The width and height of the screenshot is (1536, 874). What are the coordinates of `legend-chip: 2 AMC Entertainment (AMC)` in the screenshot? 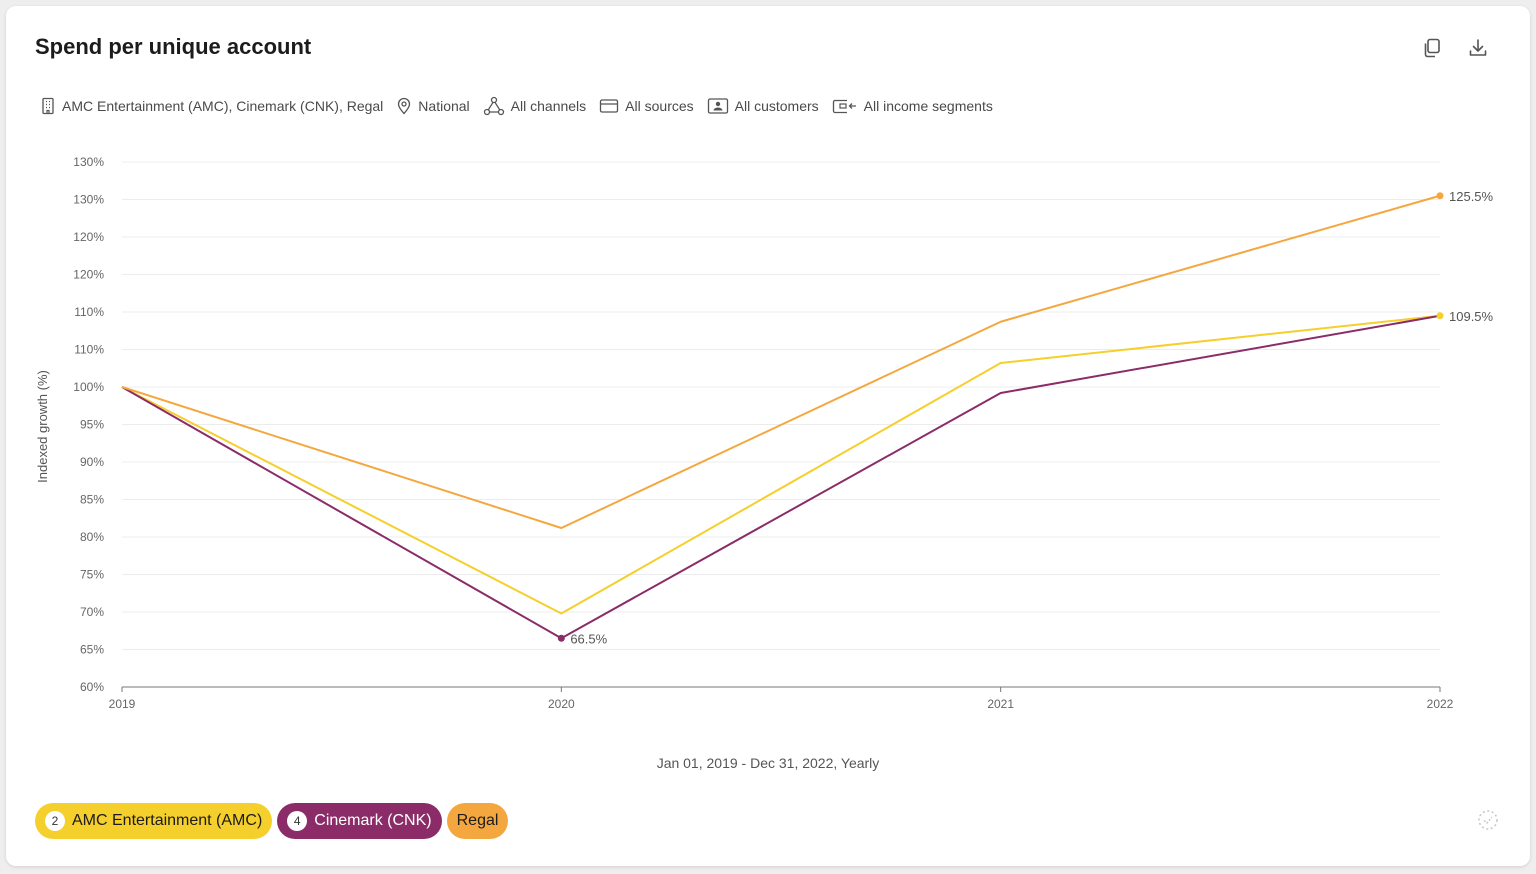 It's located at (154, 821).